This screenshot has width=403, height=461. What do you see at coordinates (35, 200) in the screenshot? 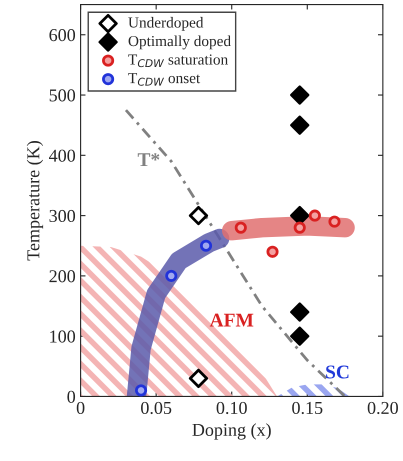
I see `y-axis-title: Temperature (K)` at bounding box center [35, 200].